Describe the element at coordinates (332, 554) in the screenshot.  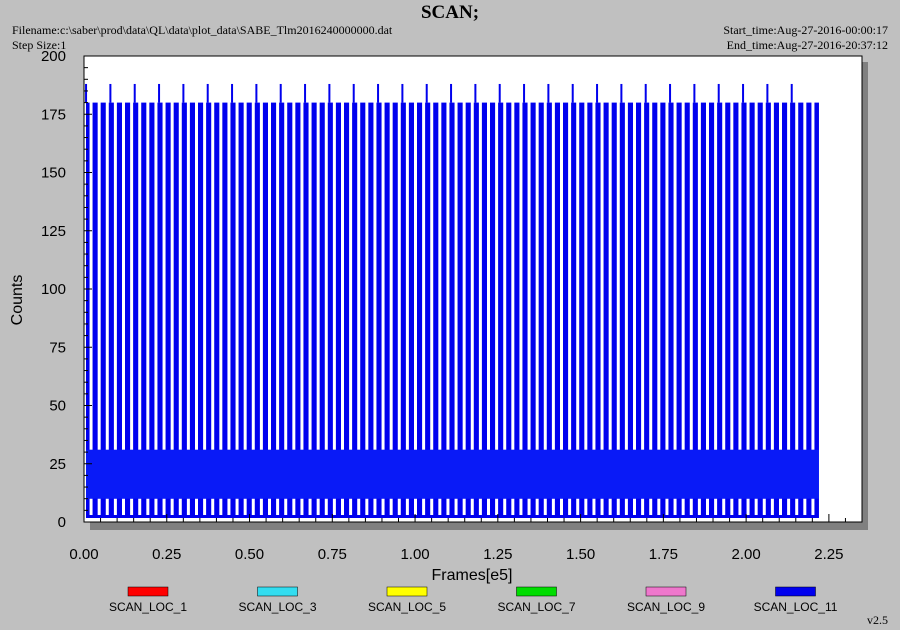
I see `x-tick-label: 0.75` at that location.